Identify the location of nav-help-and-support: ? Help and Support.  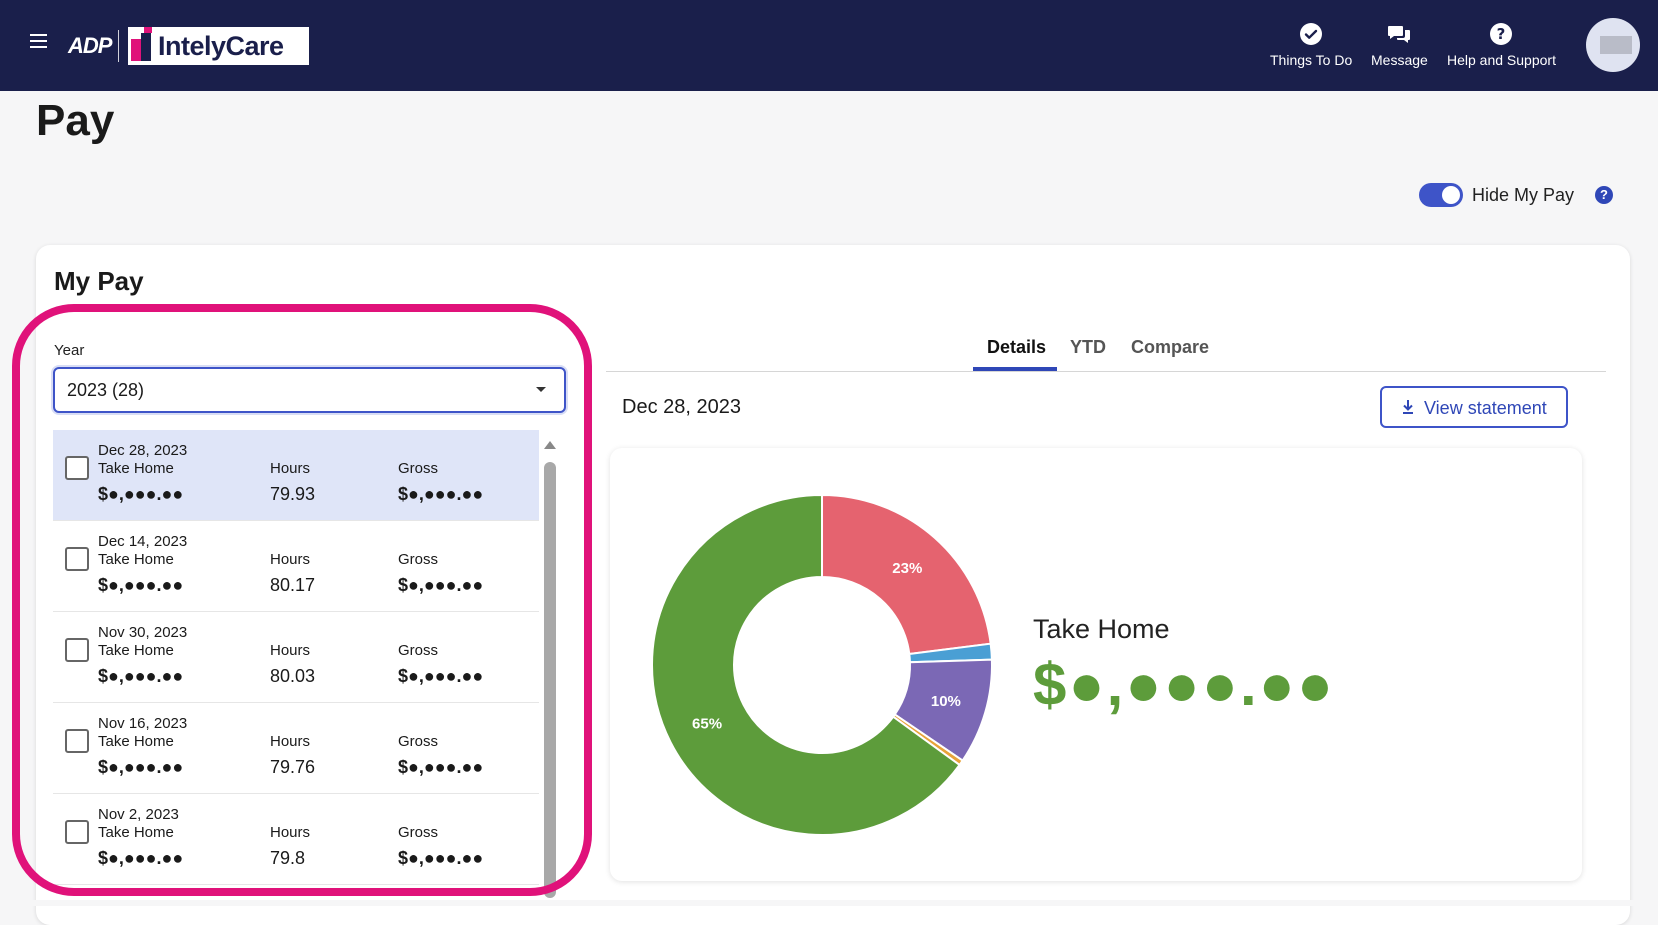
(1501, 45).